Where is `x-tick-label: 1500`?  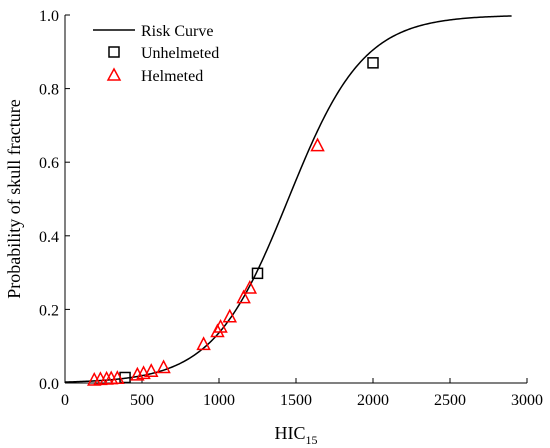
x-tick-label: 1500 is located at coordinates (296, 400).